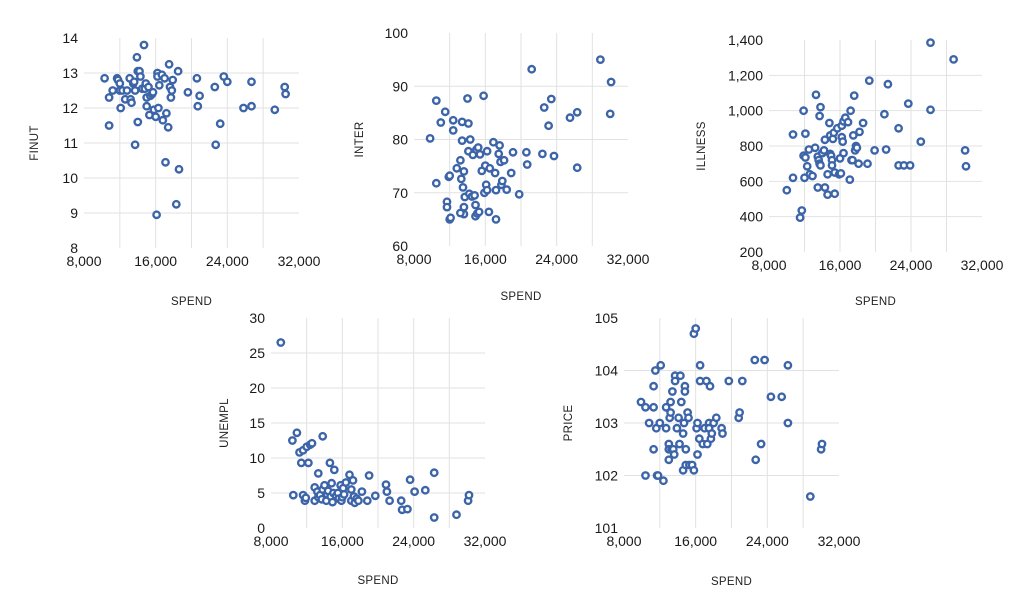 This screenshot has height=603, width=1031. I want to click on y-tick-label: 102, so click(607, 476).